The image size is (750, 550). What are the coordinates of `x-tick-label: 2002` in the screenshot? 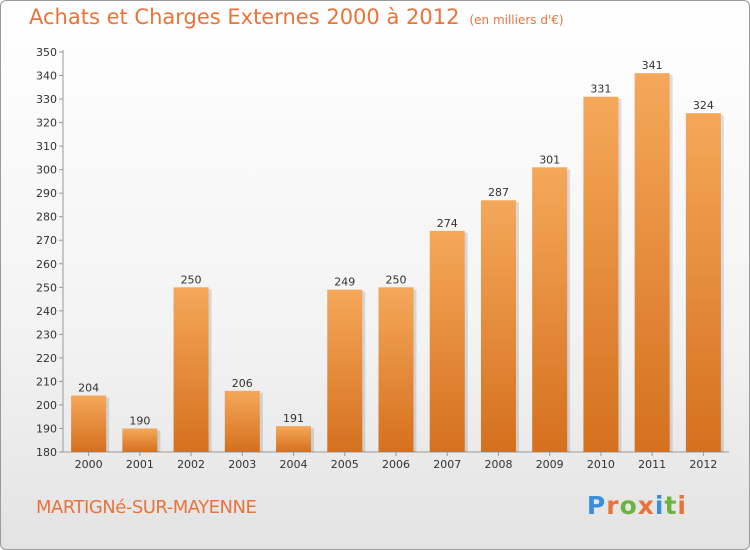 It's located at (191, 464).